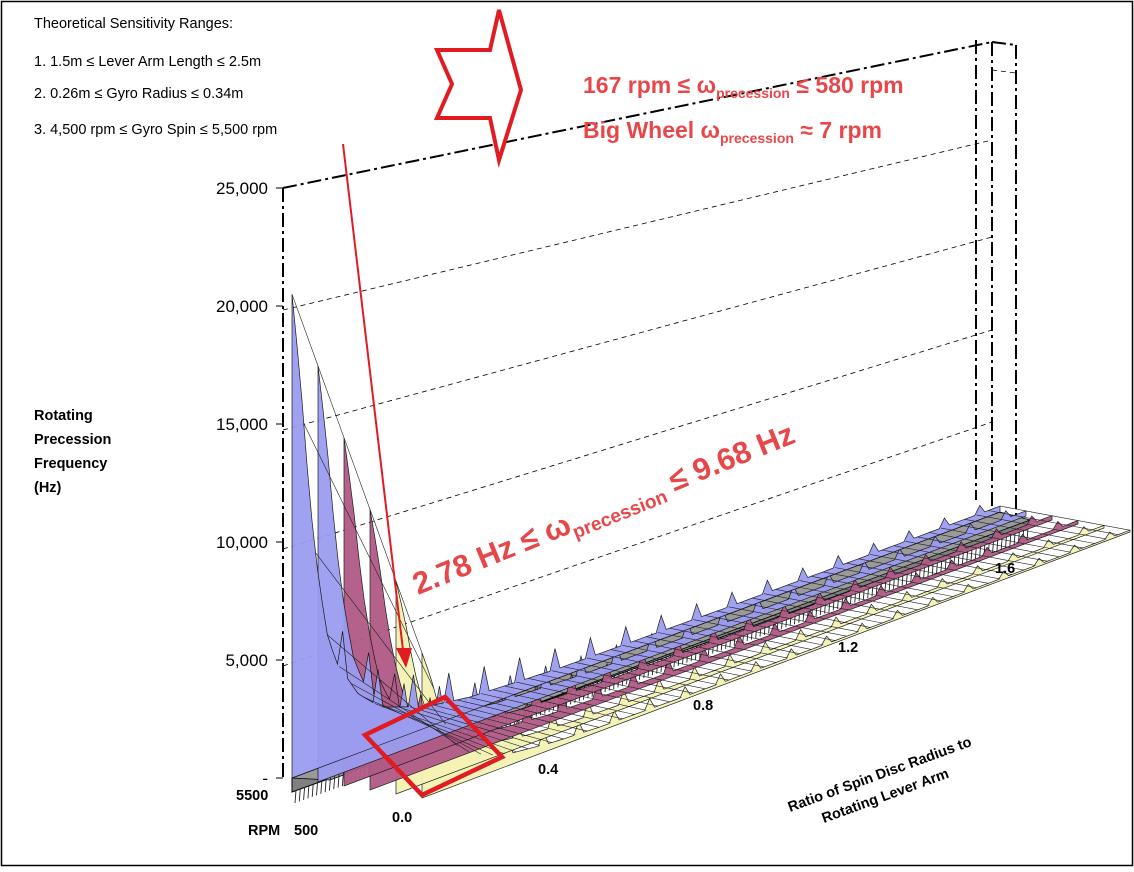  Describe the element at coordinates (155, 130) in the screenshot. I see `notes-item-3: 3. 4,500 rpm ≤ Gyro Spin ≤ 5,500 rpm` at that location.